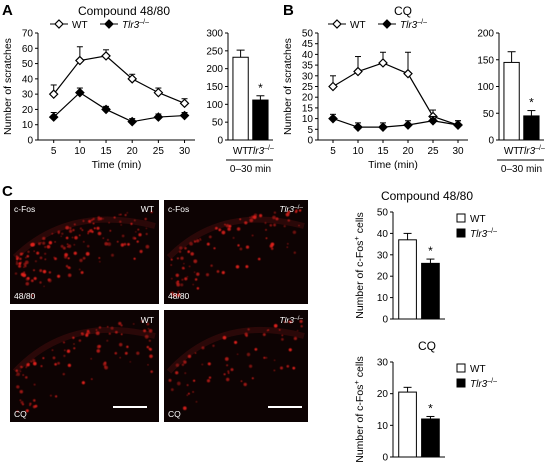 The width and height of the screenshot is (559, 468). Describe the element at coordinates (84, 350) in the screenshot. I see `tissue-edge` at that location.